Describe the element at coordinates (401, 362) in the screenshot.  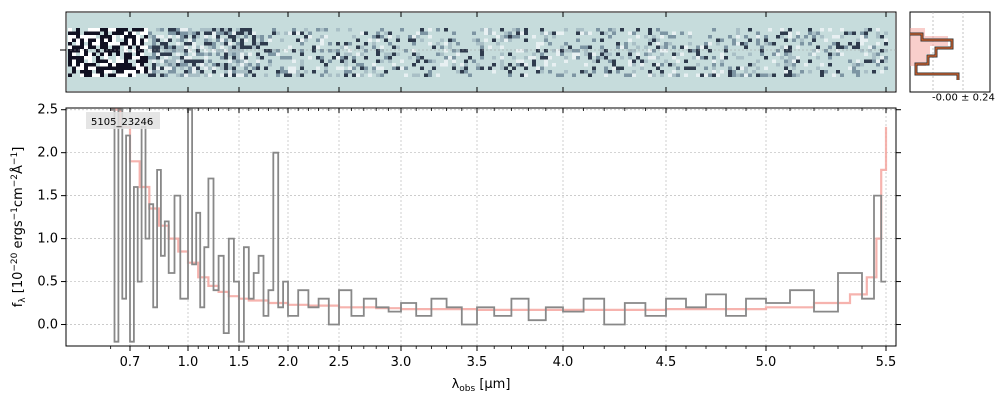
I see `x-tick-label: 3.0` at that location.